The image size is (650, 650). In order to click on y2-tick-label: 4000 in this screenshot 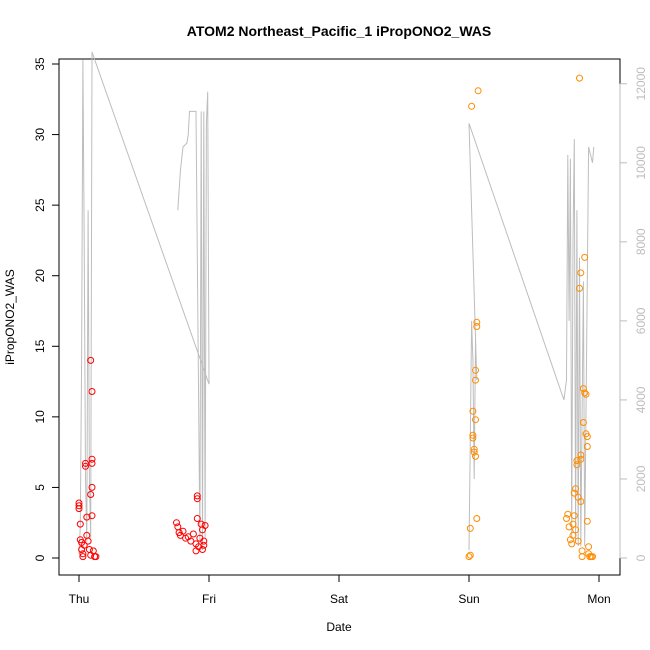, I will do `click(641, 399)`.